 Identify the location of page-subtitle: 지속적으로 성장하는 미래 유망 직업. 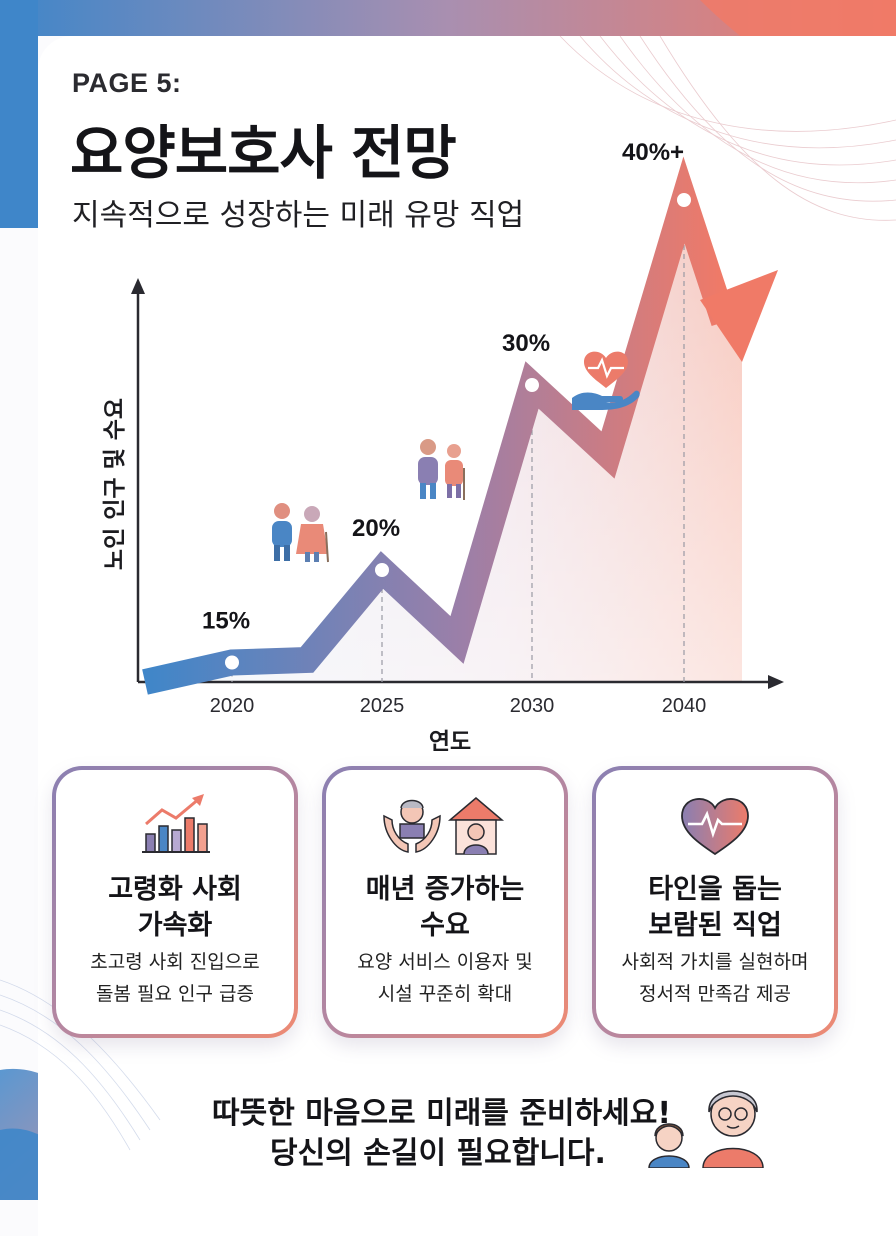
(298, 215).